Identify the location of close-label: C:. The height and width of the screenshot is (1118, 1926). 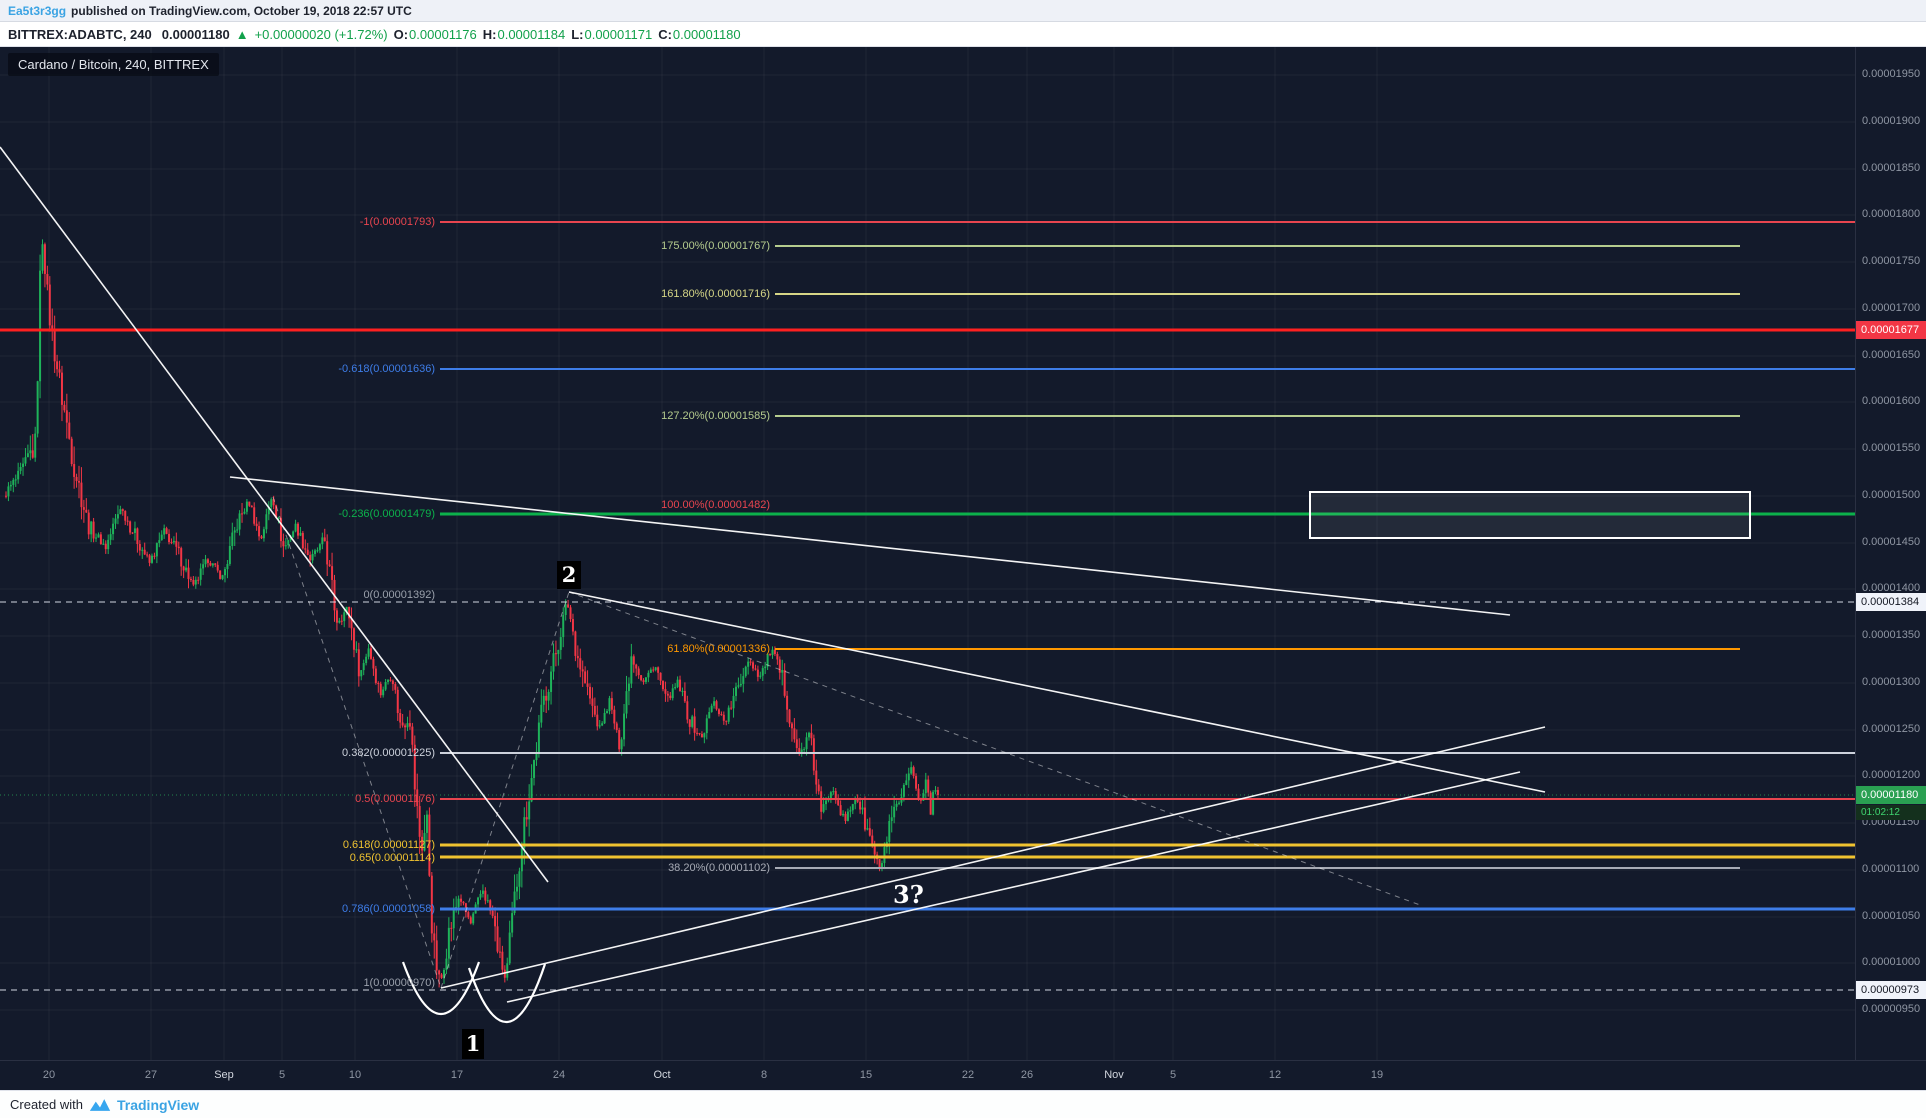
(665, 34).